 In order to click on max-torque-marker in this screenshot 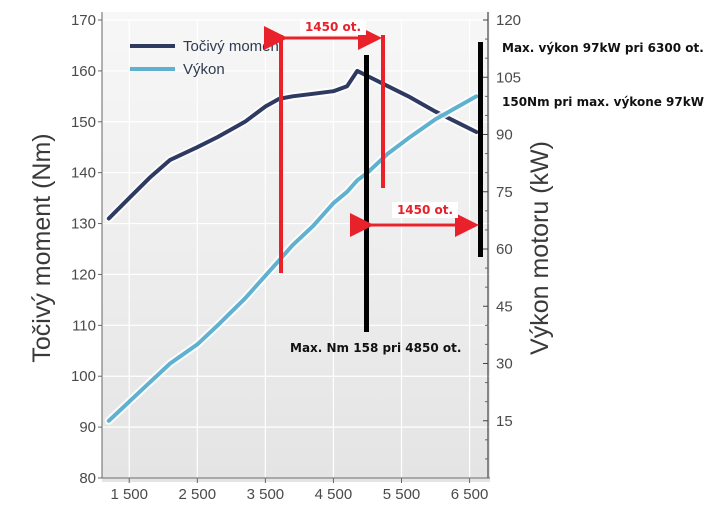, I will do `click(366, 193)`.